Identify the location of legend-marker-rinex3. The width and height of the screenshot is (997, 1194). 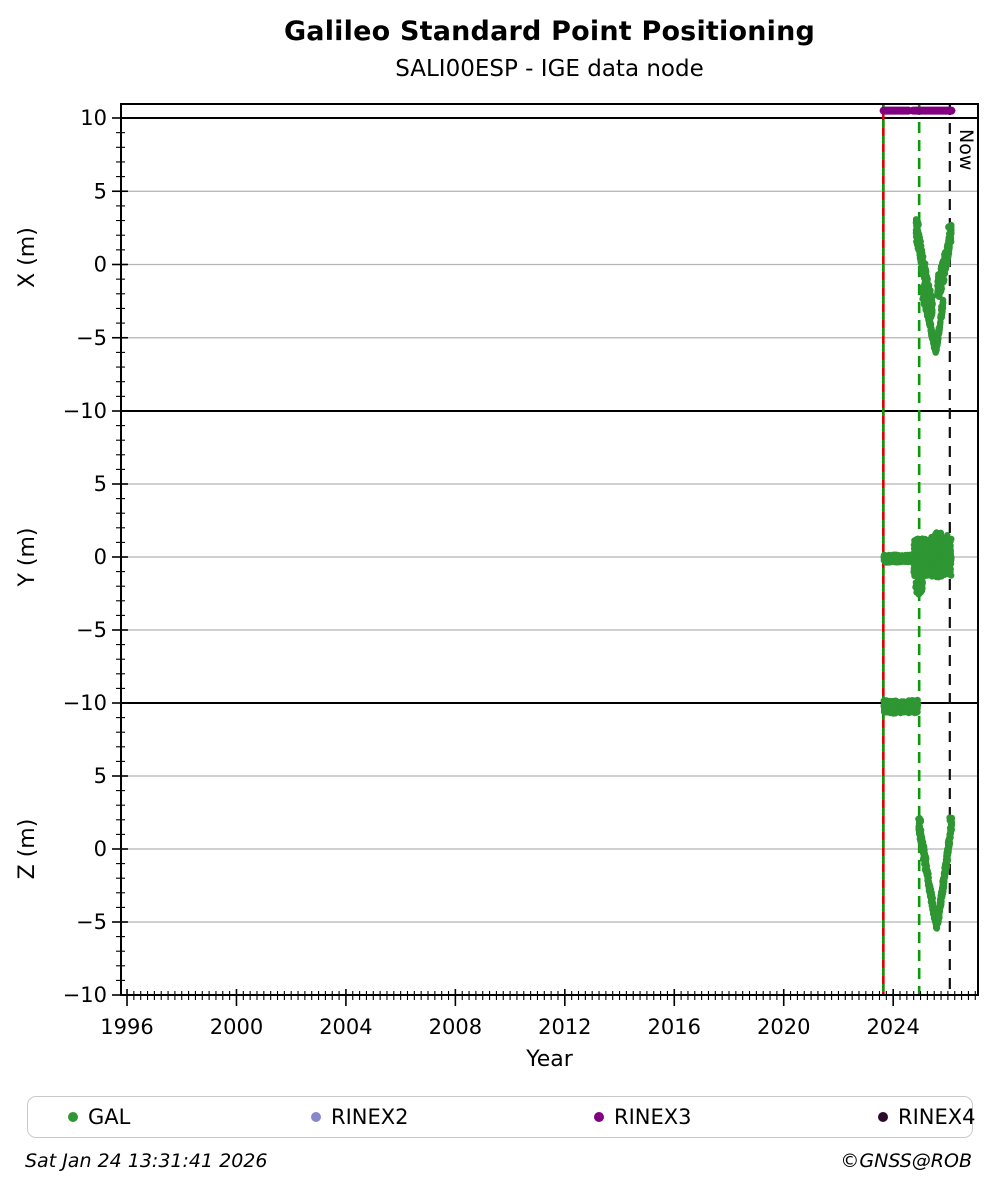
(599, 1117).